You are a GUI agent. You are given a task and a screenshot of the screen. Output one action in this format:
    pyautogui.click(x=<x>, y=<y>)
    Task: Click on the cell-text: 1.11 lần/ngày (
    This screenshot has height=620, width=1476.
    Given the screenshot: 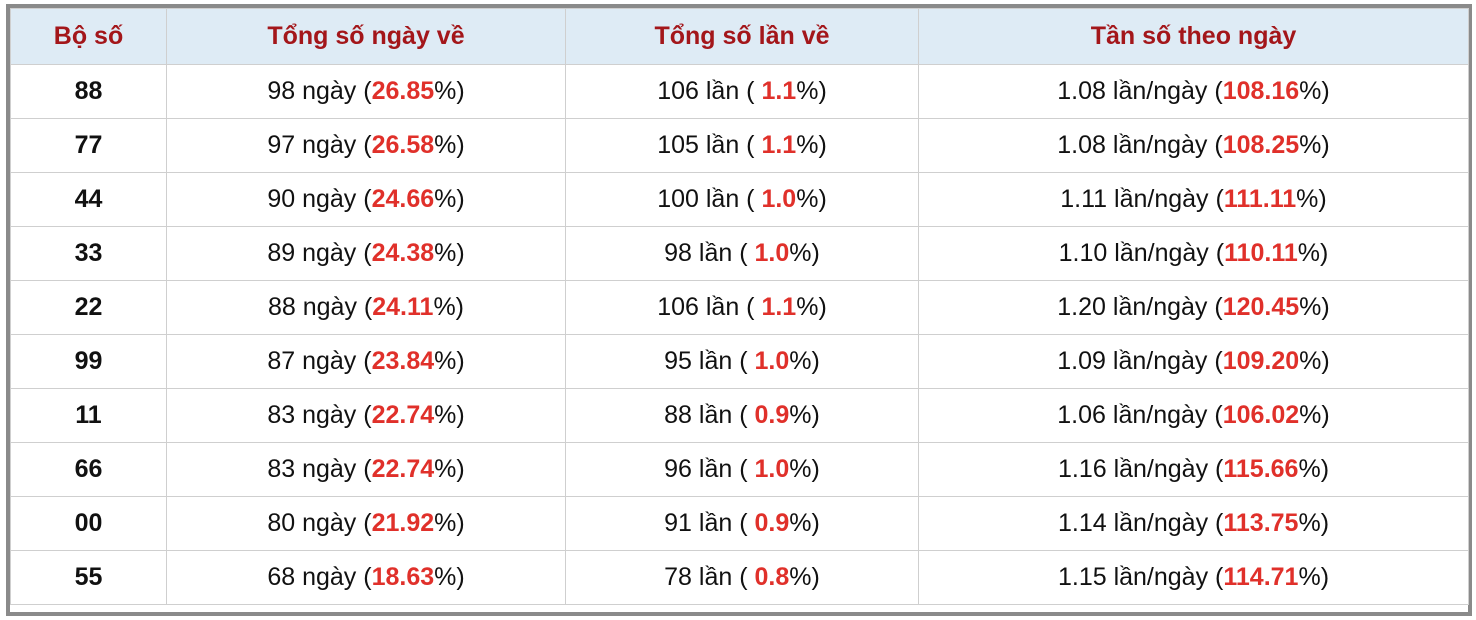 What is the action you would take?
    pyautogui.click(x=1142, y=199)
    